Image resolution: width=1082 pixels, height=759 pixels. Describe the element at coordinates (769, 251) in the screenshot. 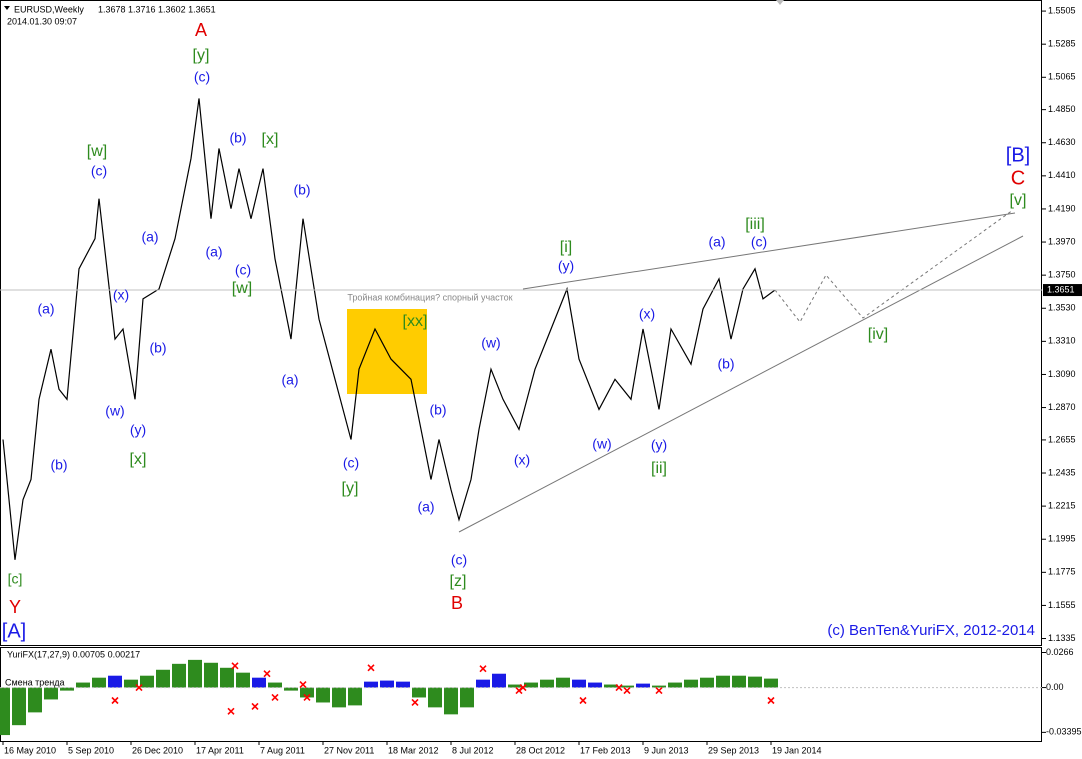

I see `trend-line-upper` at that location.